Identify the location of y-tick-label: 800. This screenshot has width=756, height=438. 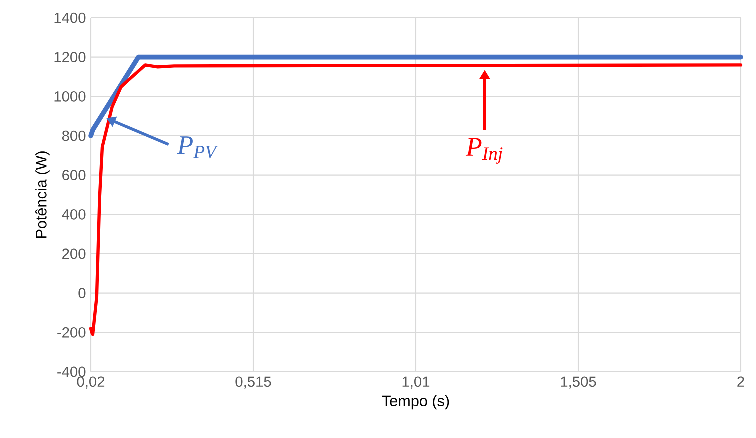
(74, 136).